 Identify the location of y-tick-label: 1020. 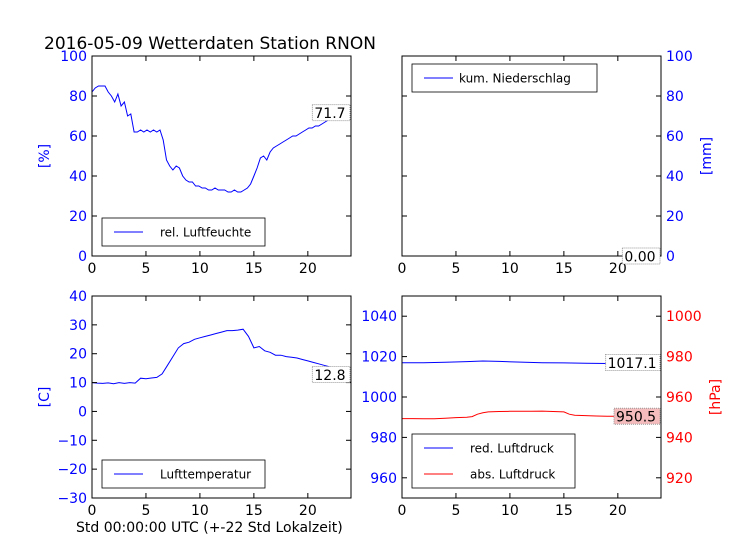
(379, 358).